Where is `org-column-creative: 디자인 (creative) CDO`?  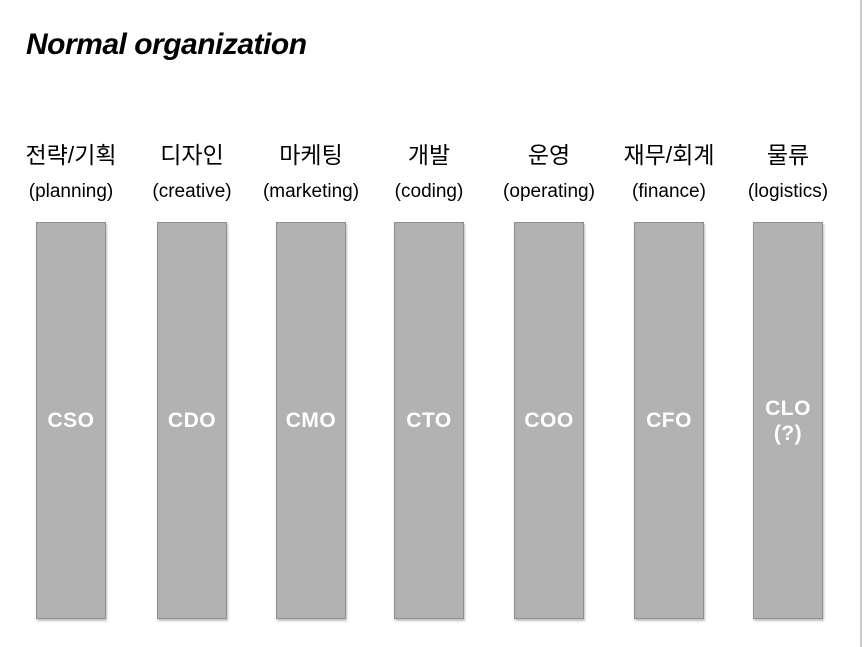 org-column-creative: 디자인 (creative) CDO is located at coordinates (192, 393).